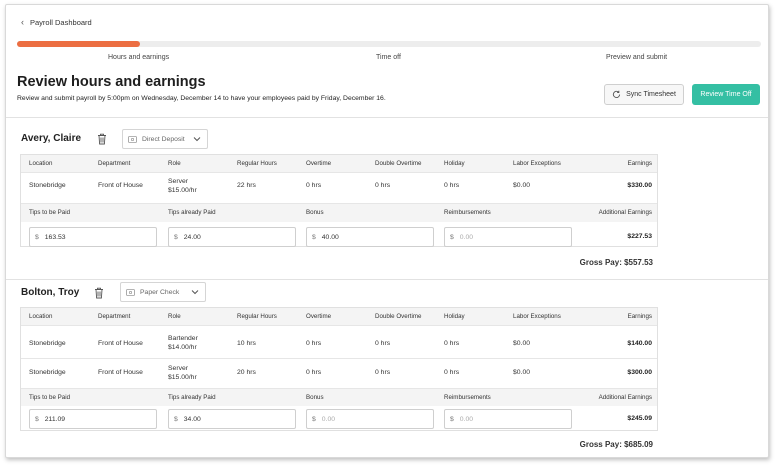  Describe the element at coordinates (197, 139) in the screenshot. I see `chevron-down-icon` at that location.